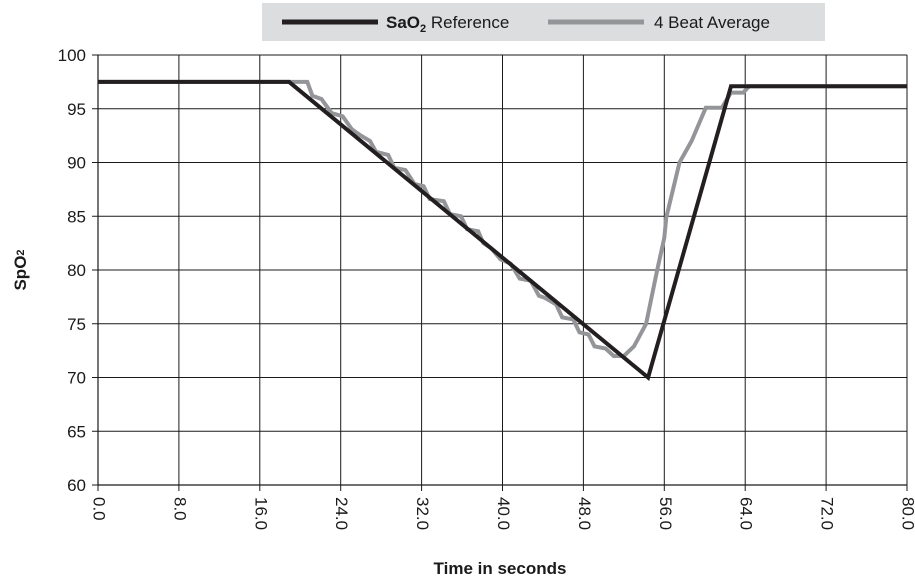 This screenshot has height=578, width=915. What do you see at coordinates (99, 509) in the screenshot?
I see `x-tick-label: 0.0` at bounding box center [99, 509].